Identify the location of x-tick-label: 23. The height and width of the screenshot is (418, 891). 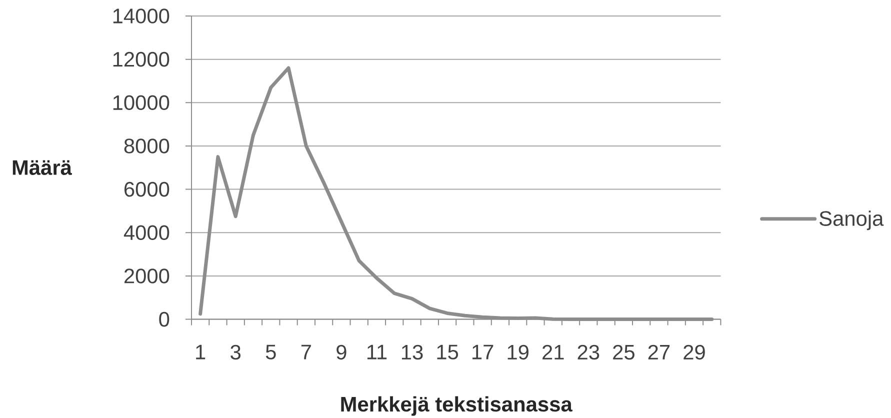
(589, 352).